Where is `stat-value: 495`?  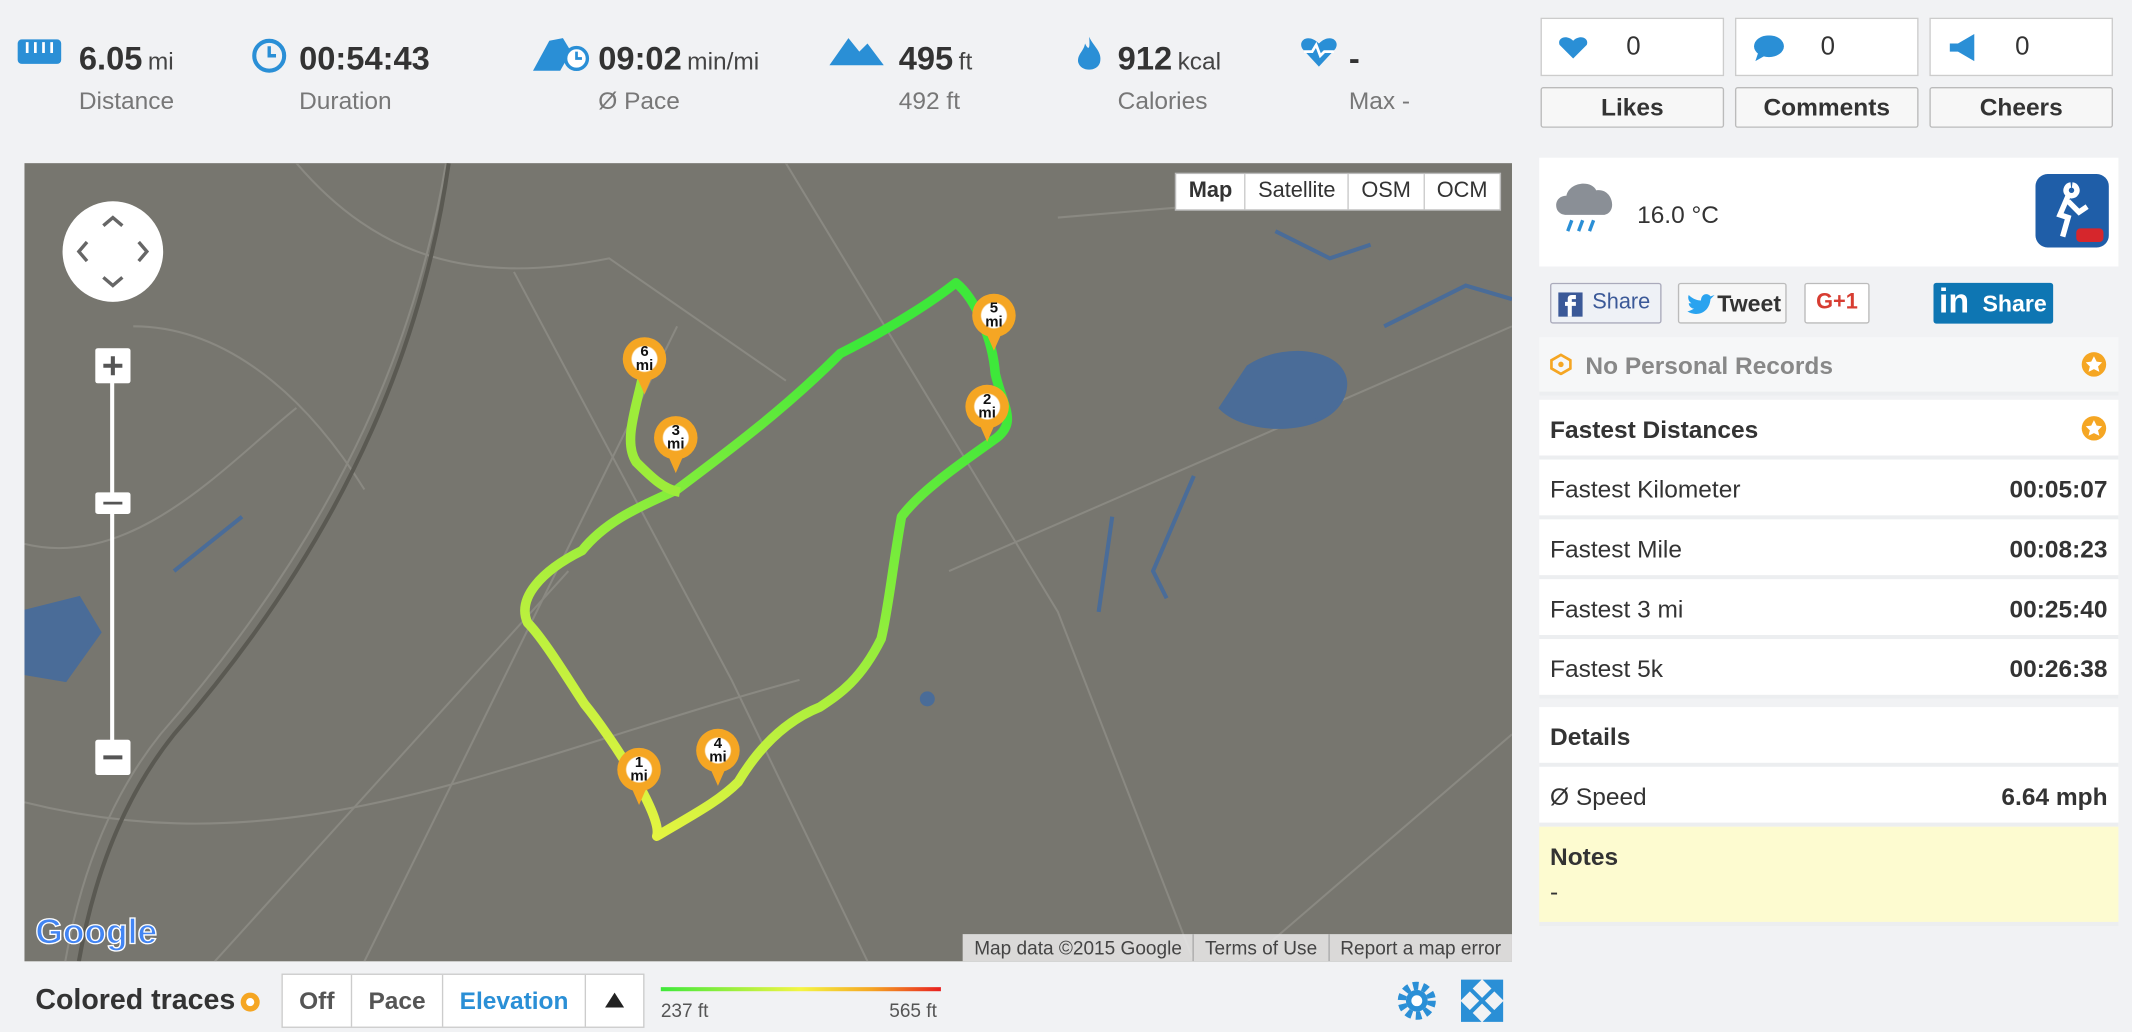
stat-value: 495 is located at coordinates (926, 59).